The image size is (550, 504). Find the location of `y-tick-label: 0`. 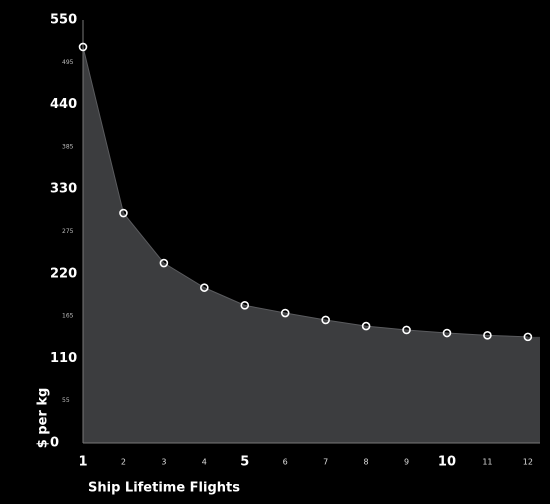

y-tick-label: 0 is located at coordinates (54, 443).